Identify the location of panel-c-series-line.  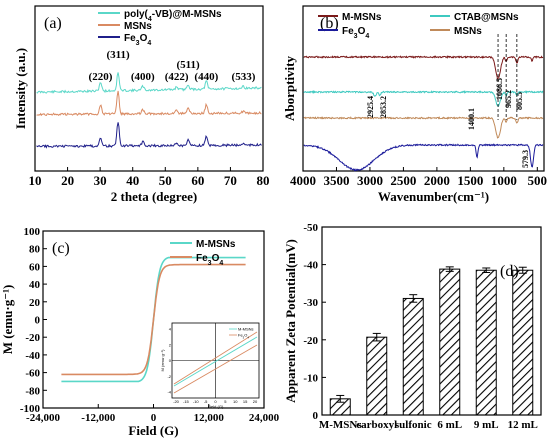
(153, 319).